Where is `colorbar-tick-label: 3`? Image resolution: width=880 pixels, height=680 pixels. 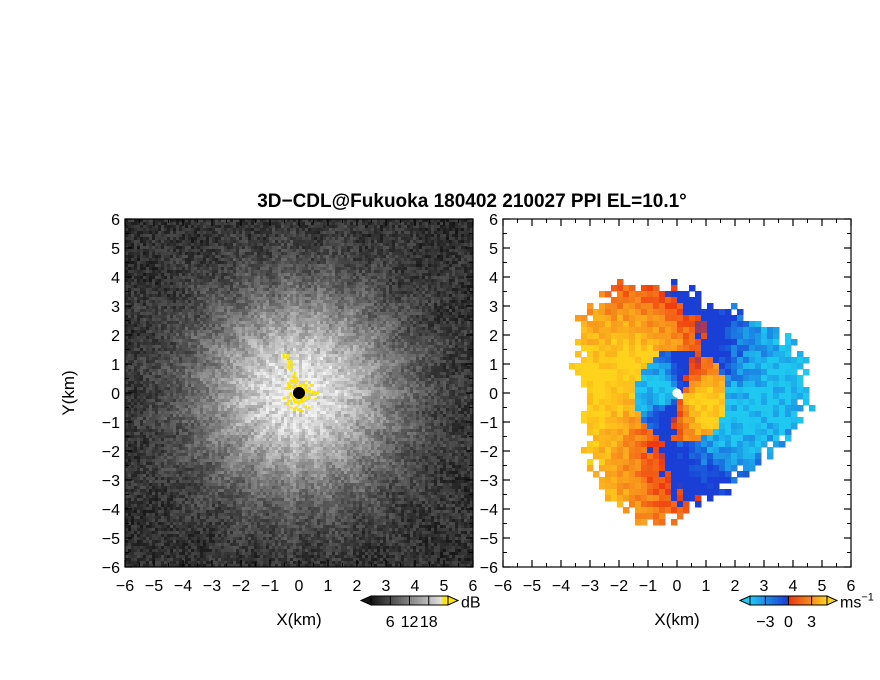
colorbar-tick-label: 3 is located at coordinates (811, 622).